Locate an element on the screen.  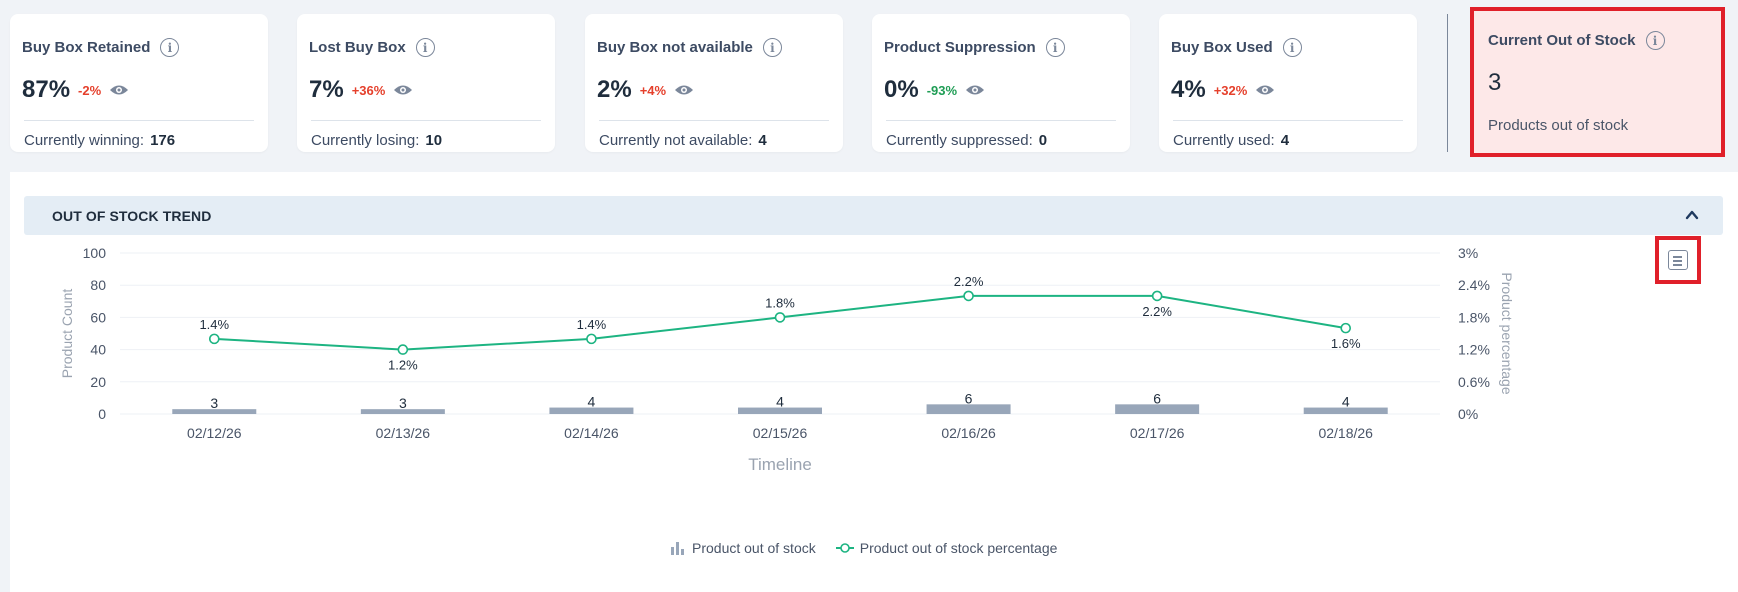
x-tick-label: 02/17/26 is located at coordinates (1157, 433).